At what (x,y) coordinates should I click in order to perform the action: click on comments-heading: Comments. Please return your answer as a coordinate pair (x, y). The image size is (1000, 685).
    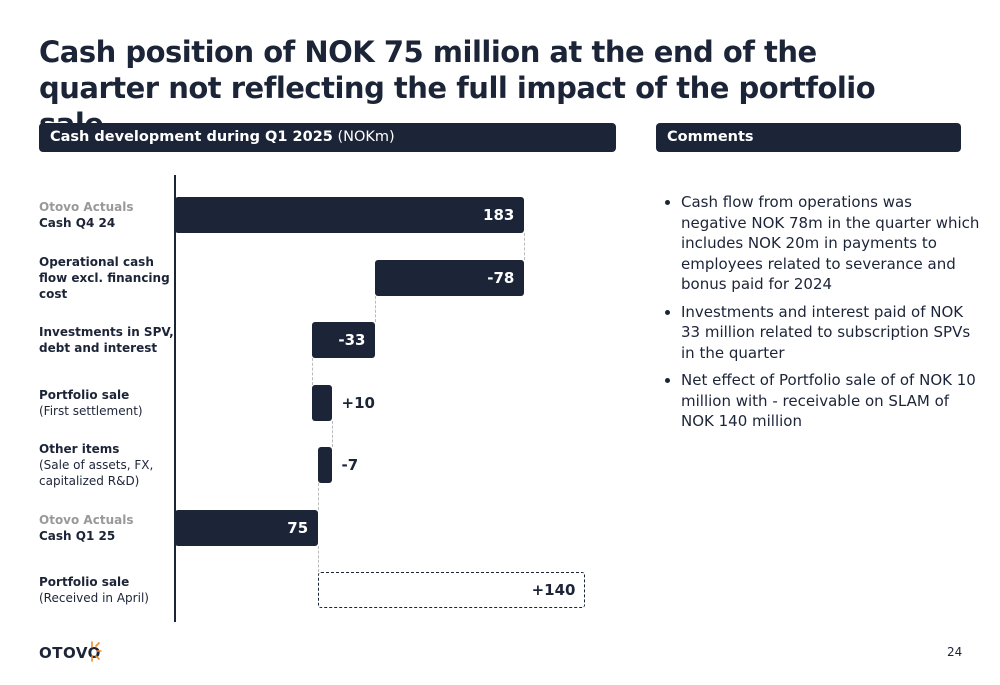
    Looking at the image, I should click on (808, 137).